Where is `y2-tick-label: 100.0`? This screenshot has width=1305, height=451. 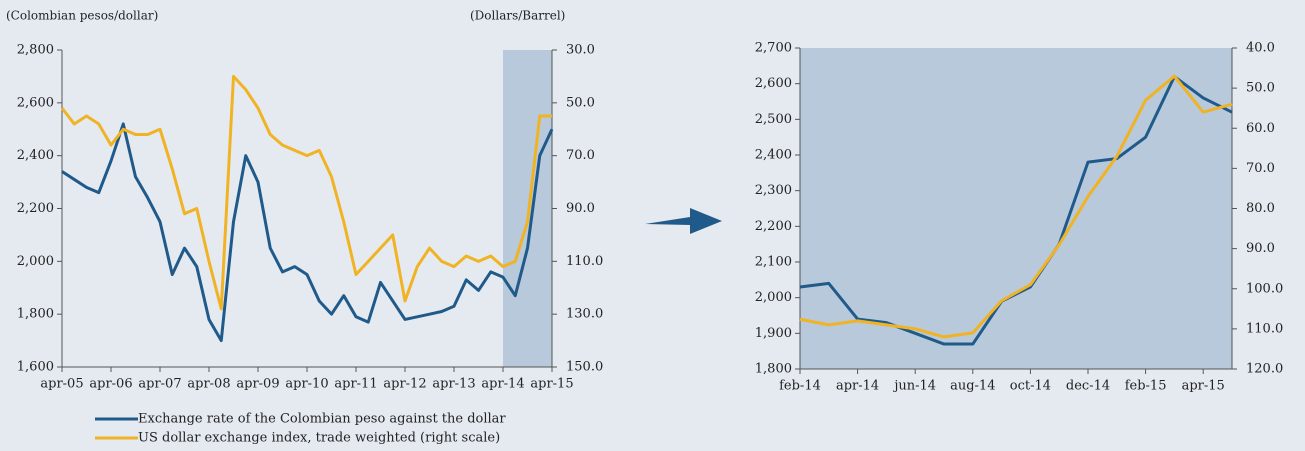
y2-tick-label: 100.0 is located at coordinates (1264, 288).